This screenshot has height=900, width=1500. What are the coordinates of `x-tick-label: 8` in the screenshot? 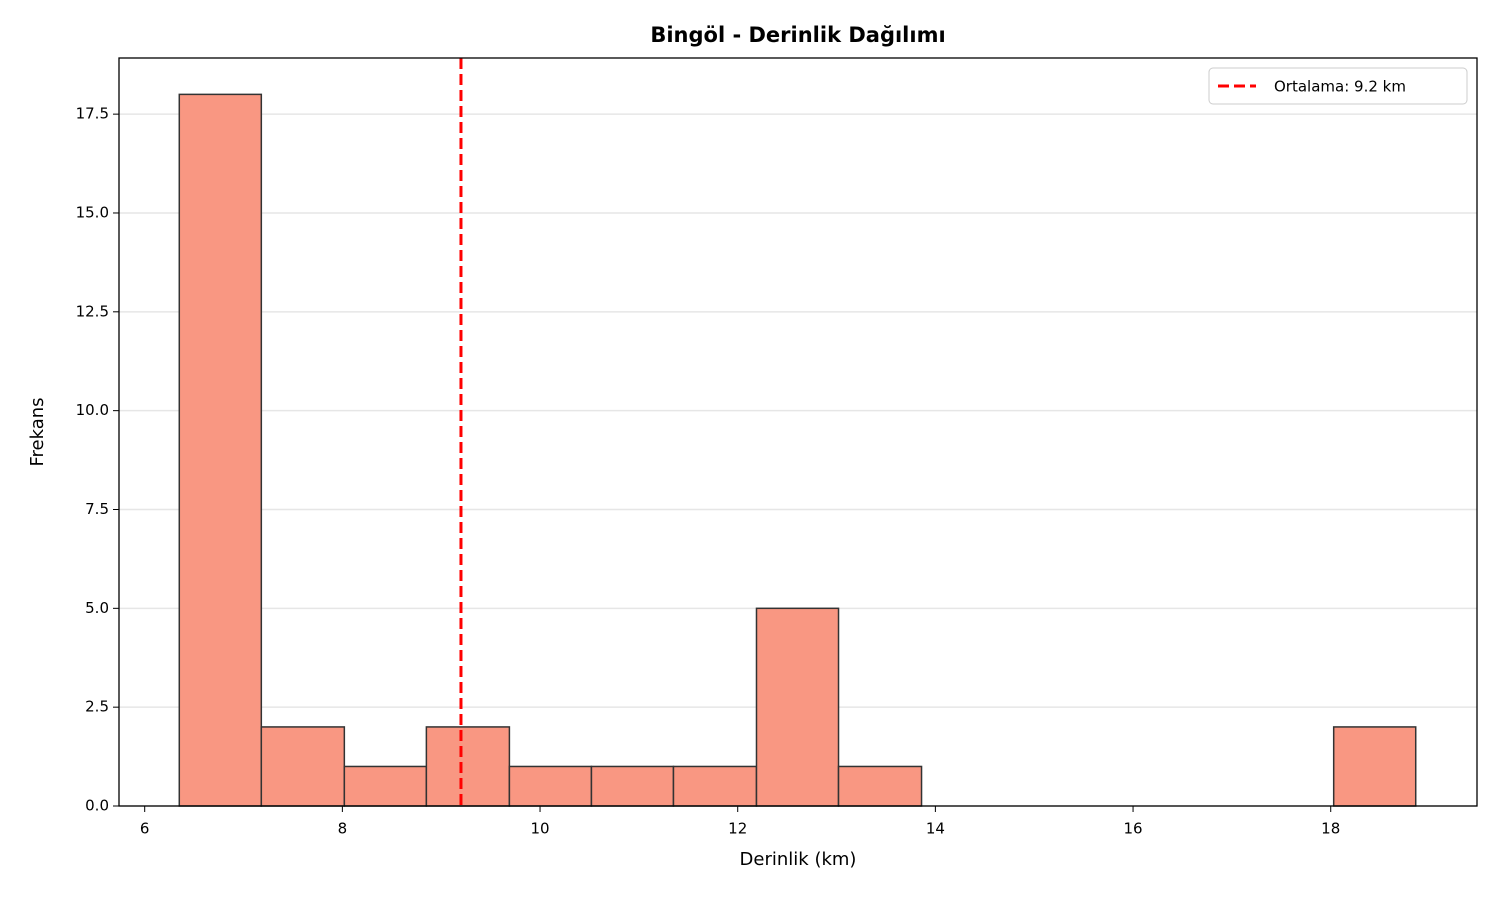 It's located at (343, 829).